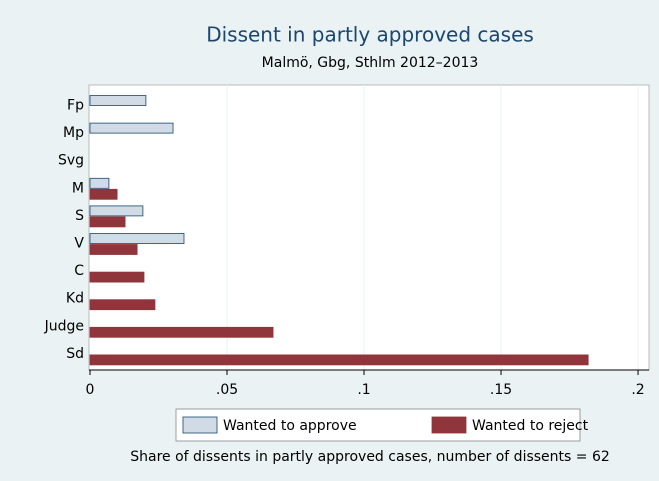  What do you see at coordinates (370, 35) in the screenshot?
I see `chart-title: Dissent in partly approved cases` at bounding box center [370, 35].